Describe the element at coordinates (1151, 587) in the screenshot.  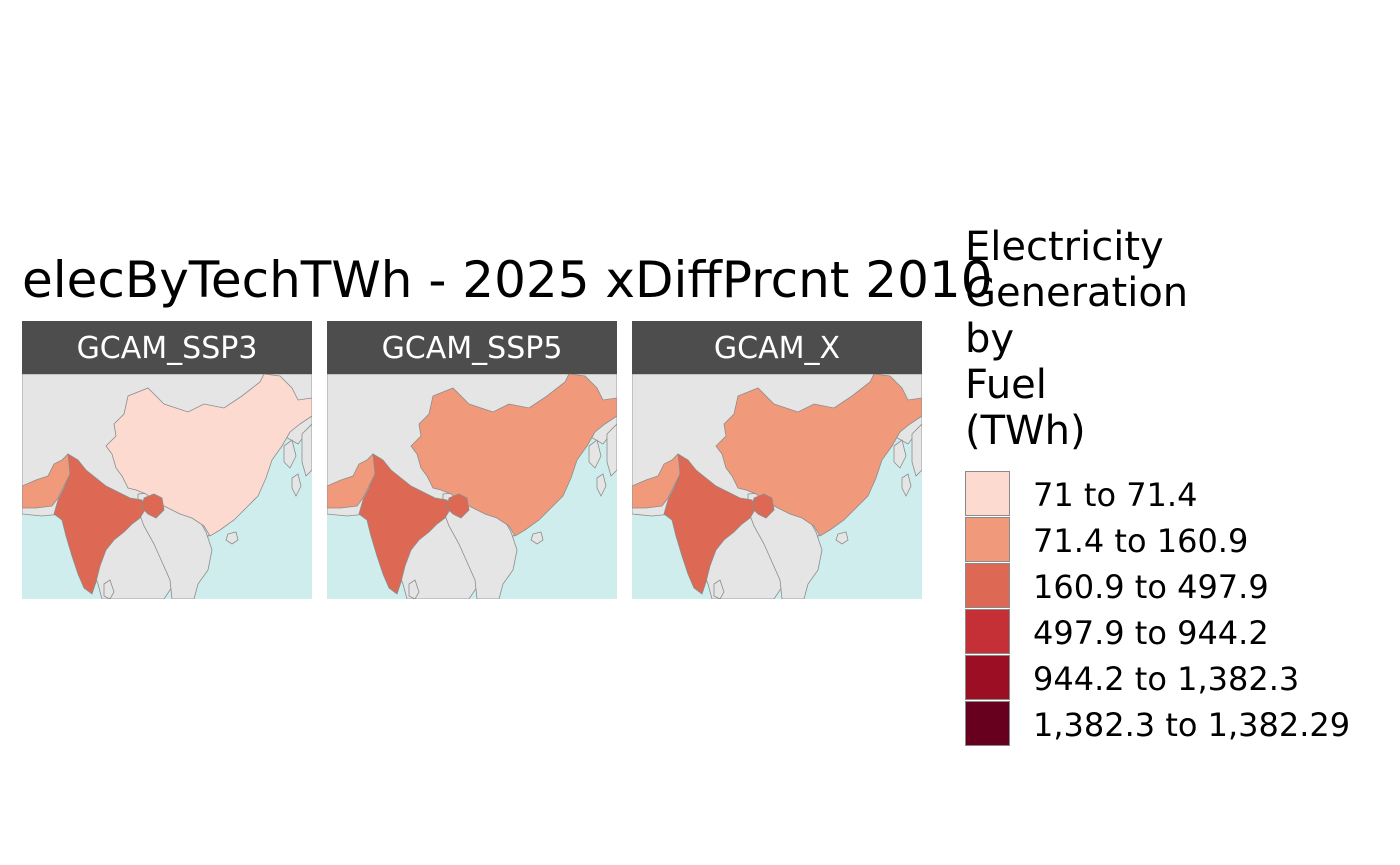
I see `legend-label: 160.9 to 497.9` at that location.